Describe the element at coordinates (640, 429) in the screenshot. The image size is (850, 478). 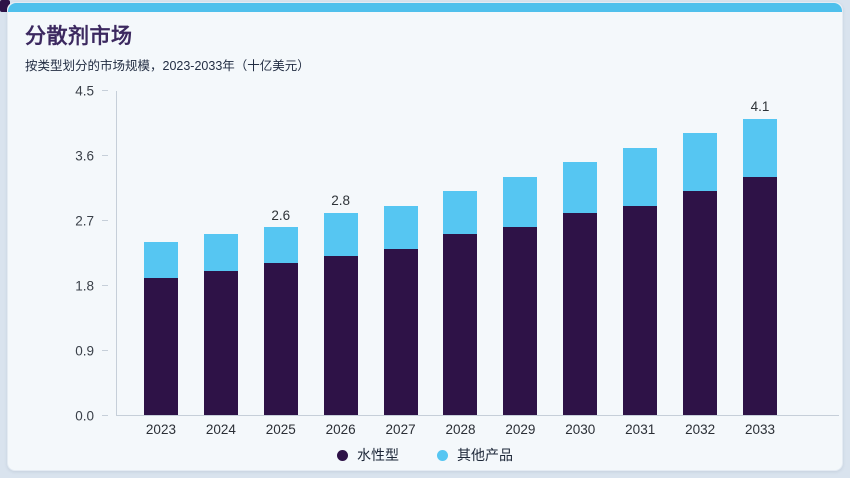
I see `x-tick-label-2031: 2031` at that location.